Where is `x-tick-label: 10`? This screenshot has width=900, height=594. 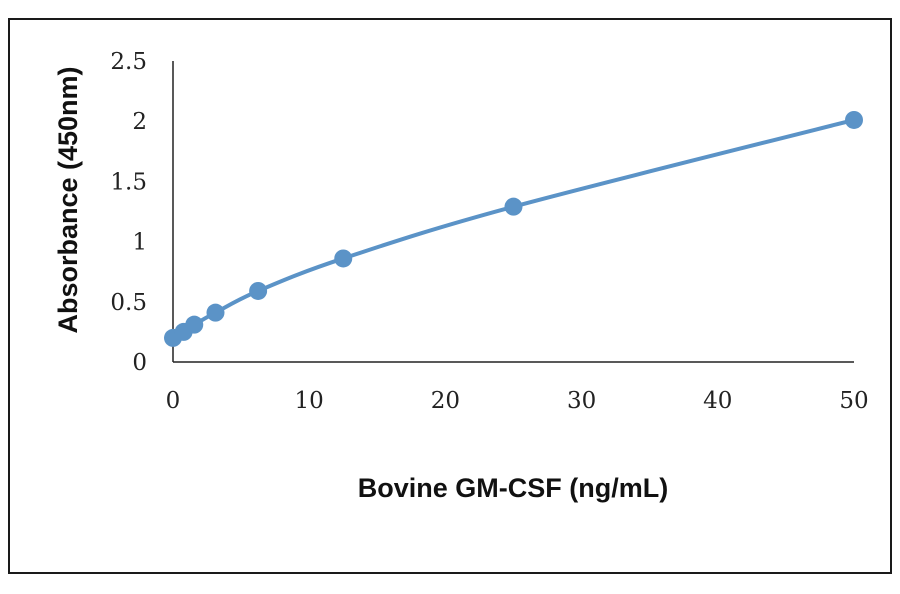
x-tick-label: 10 is located at coordinates (309, 401).